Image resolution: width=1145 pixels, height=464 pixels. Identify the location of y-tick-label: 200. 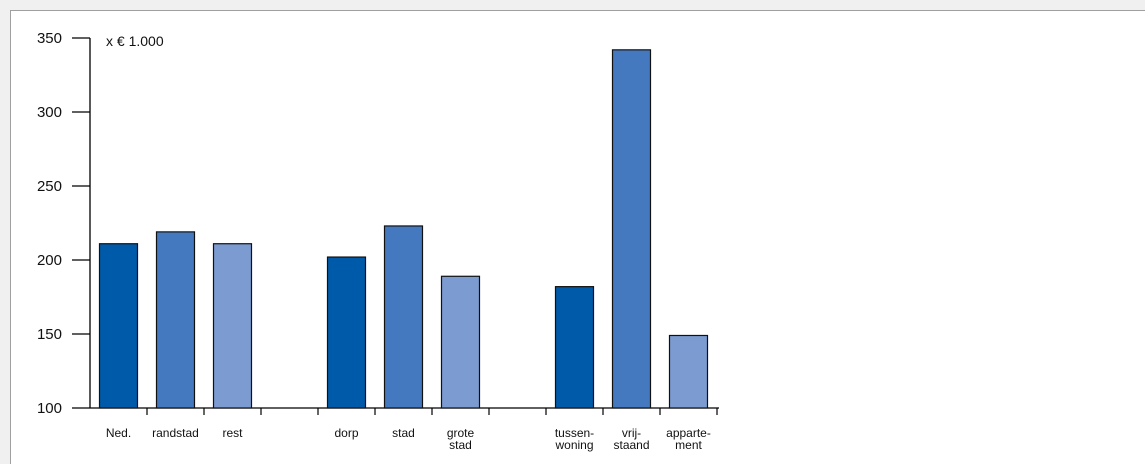
(49, 260).